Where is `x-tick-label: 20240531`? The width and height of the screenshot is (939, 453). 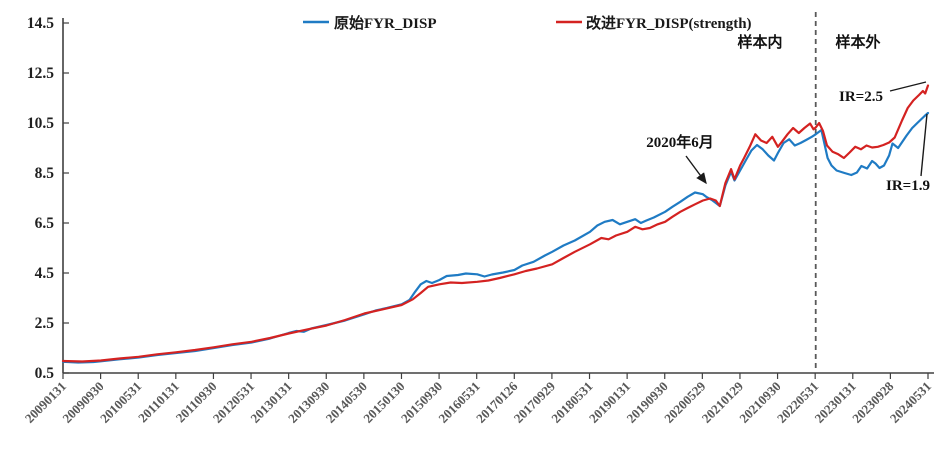 x-tick-label: 20240531 is located at coordinates (910, 402).